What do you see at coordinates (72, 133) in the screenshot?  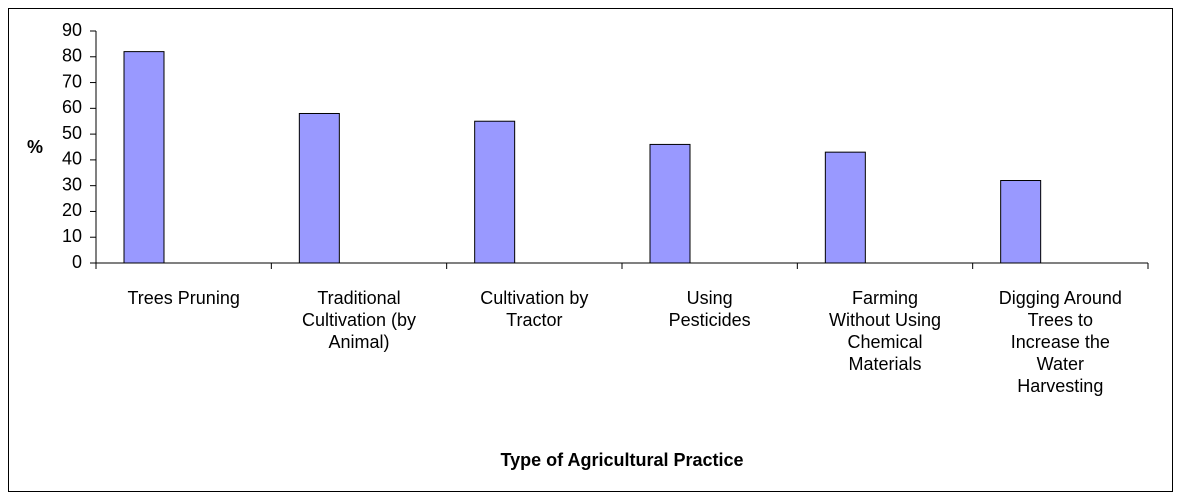 I see `y-tick-label: 50` at bounding box center [72, 133].